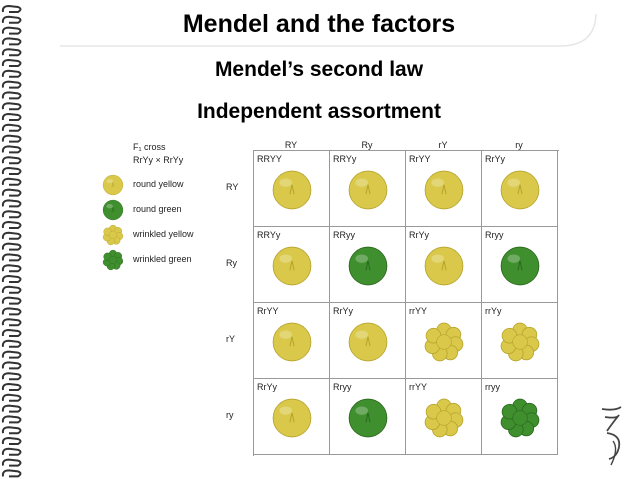  What do you see at coordinates (230, 339) in the screenshot?
I see `row-header-ry: rY` at bounding box center [230, 339].